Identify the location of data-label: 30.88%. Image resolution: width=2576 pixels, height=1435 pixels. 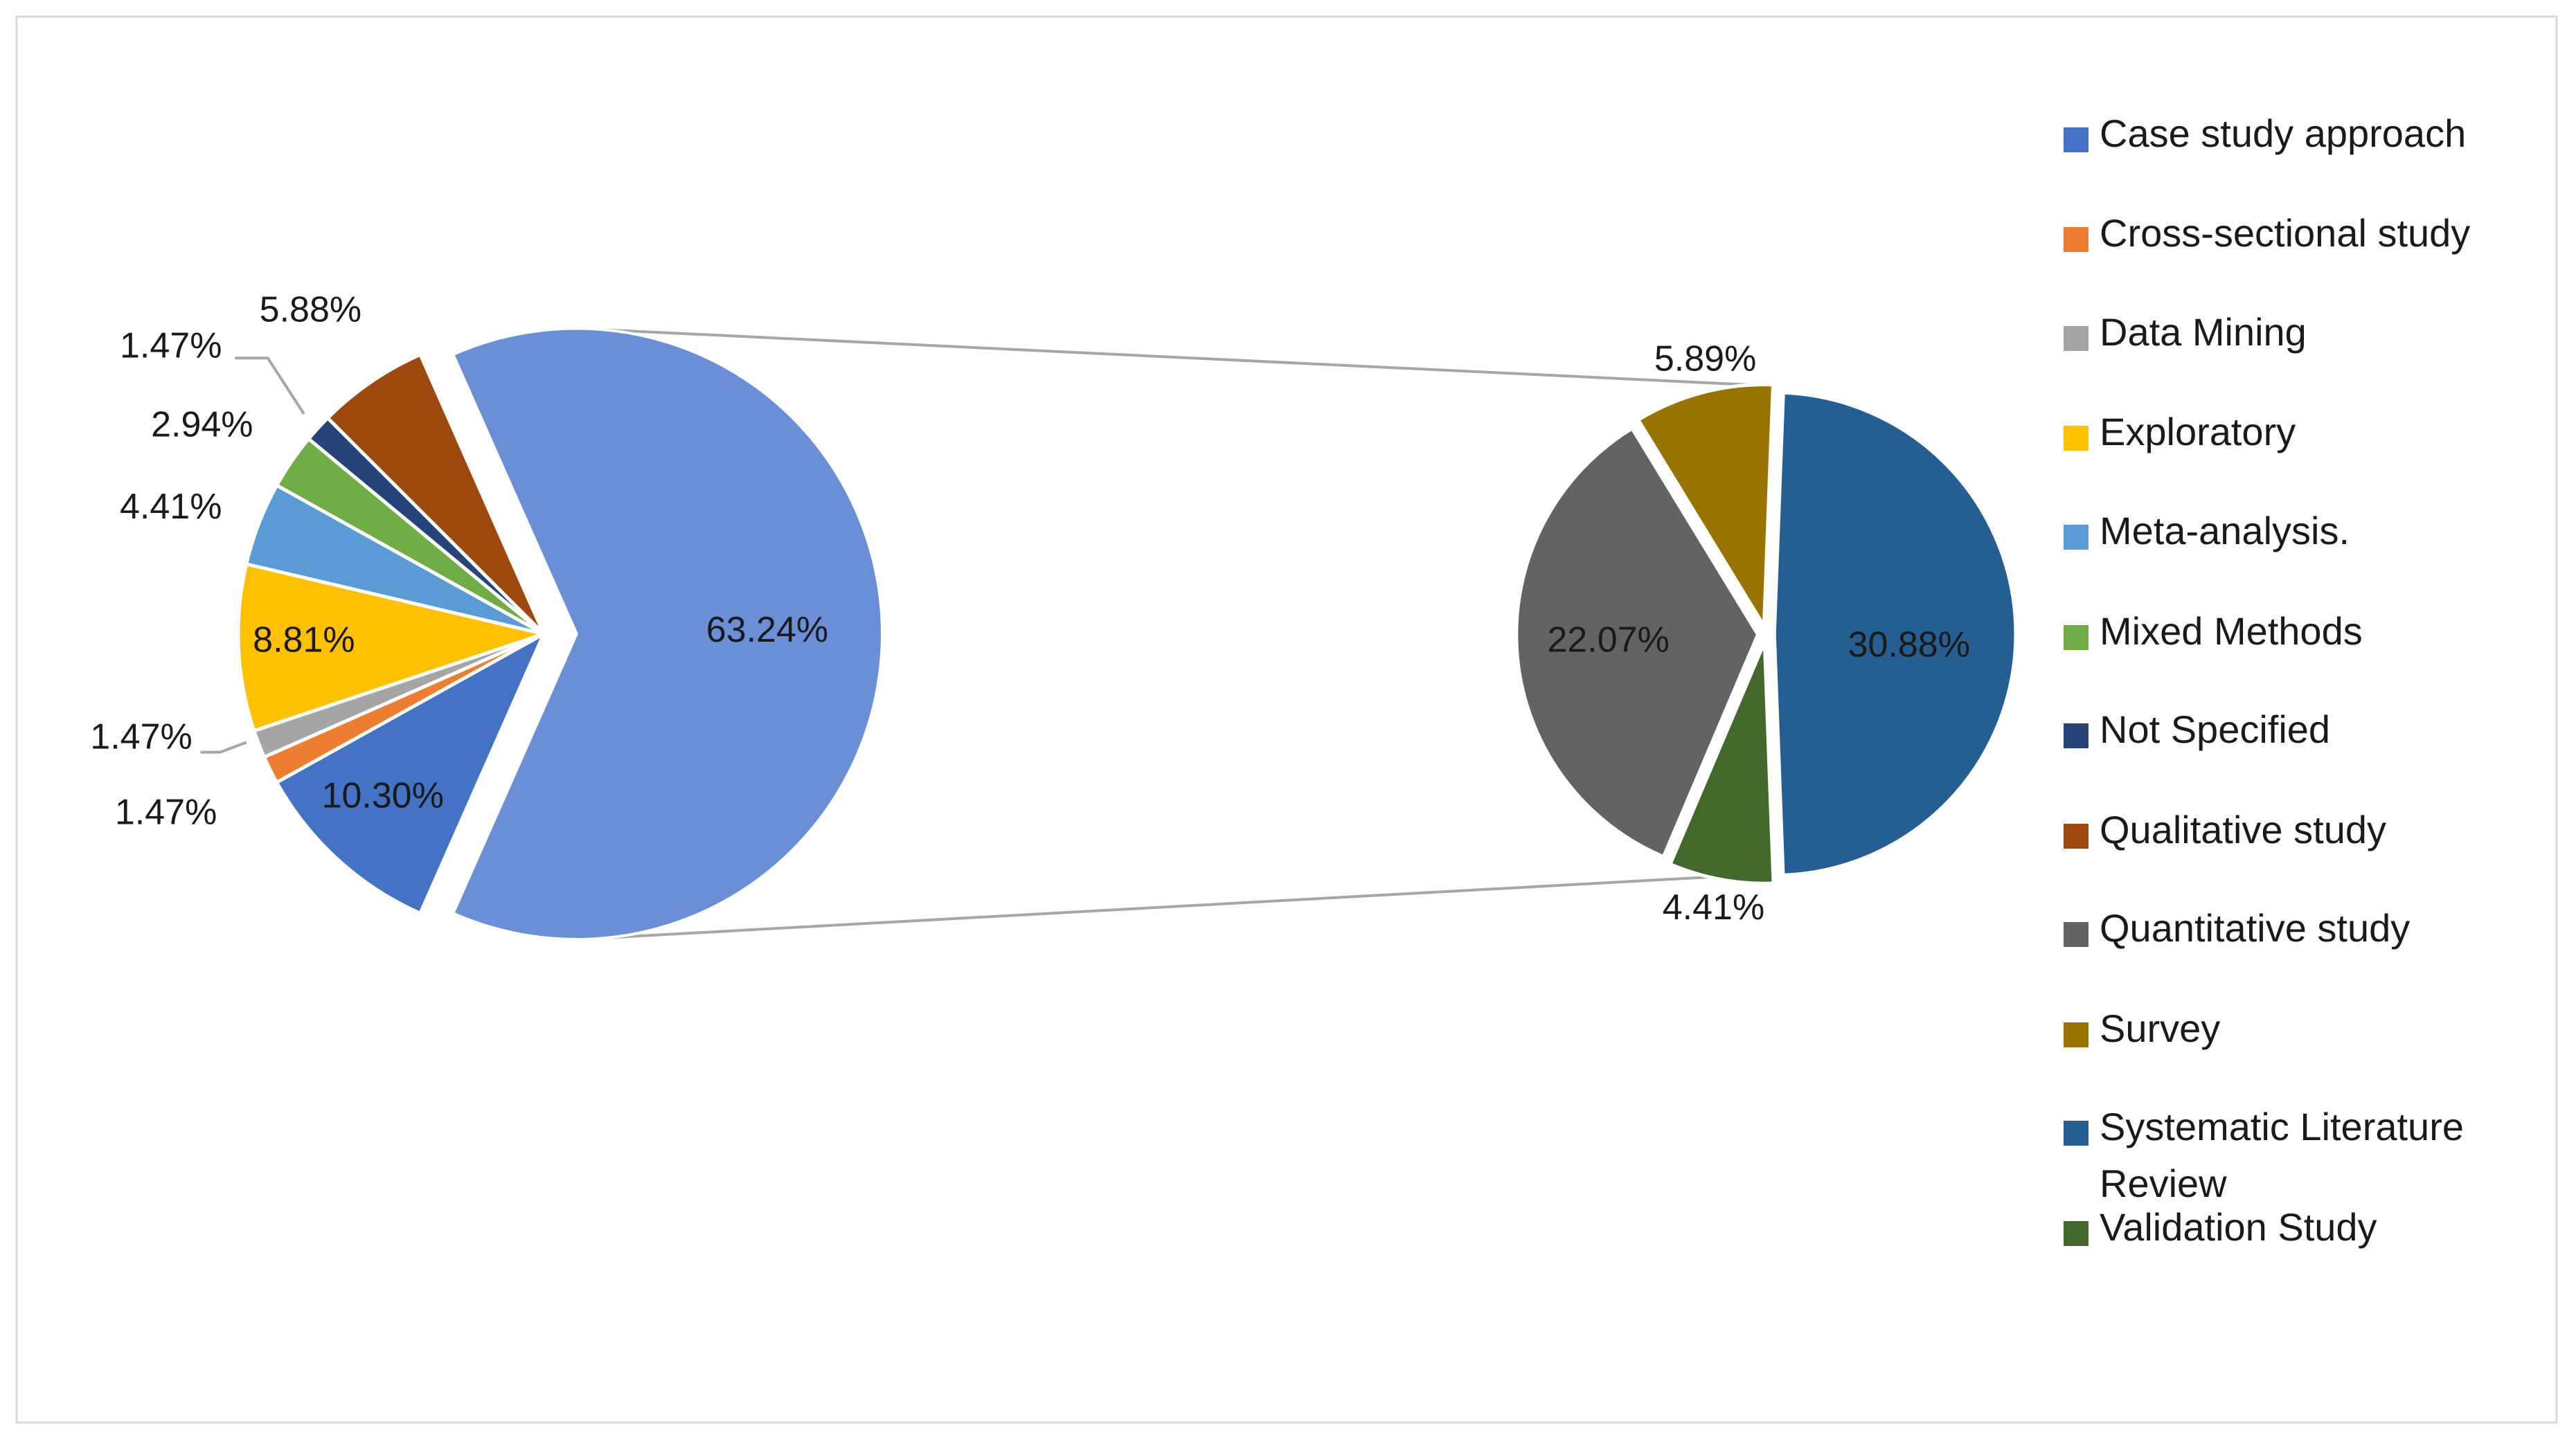
(1909, 645).